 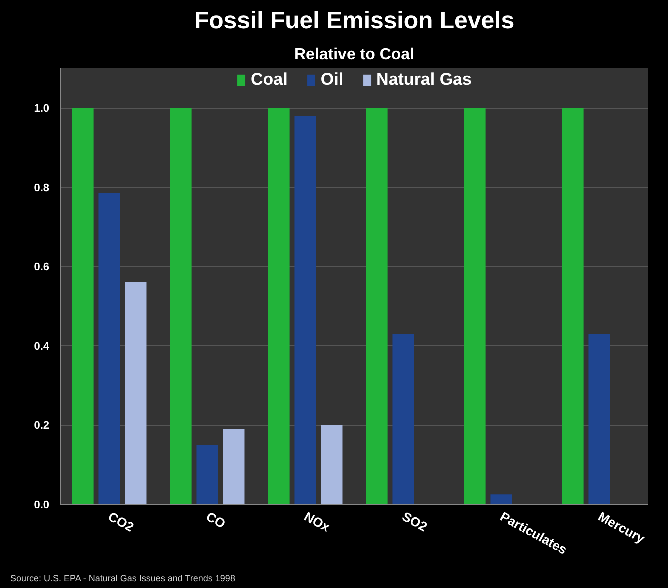 I want to click on legend-label: Oil, so click(x=332, y=80).